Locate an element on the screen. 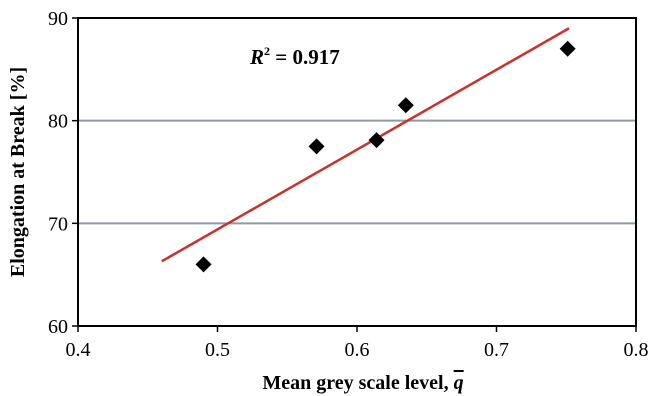 The height and width of the screenshot is (396, 652). y-tick-label: 60 is located at coordinates (58, 327).